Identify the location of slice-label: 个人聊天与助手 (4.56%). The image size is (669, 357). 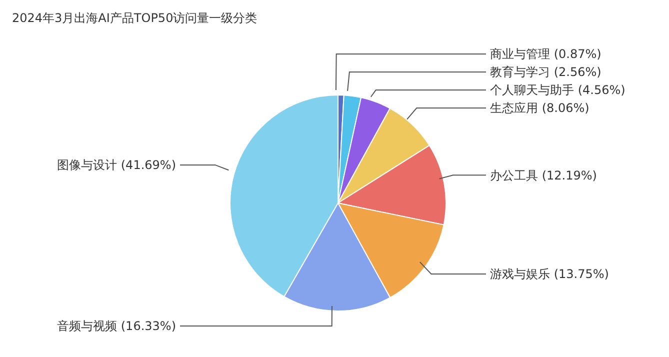
(558, 90).